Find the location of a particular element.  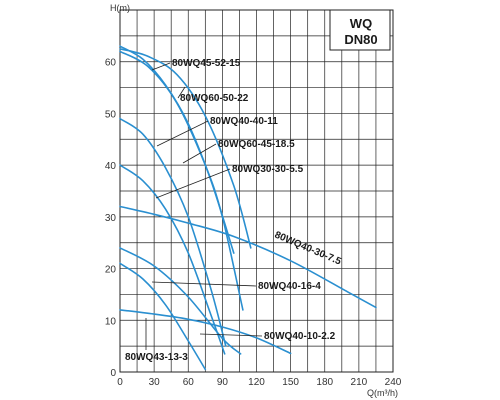

x-axis-label: Q(m³/h) is located at coordinates (382, 393).